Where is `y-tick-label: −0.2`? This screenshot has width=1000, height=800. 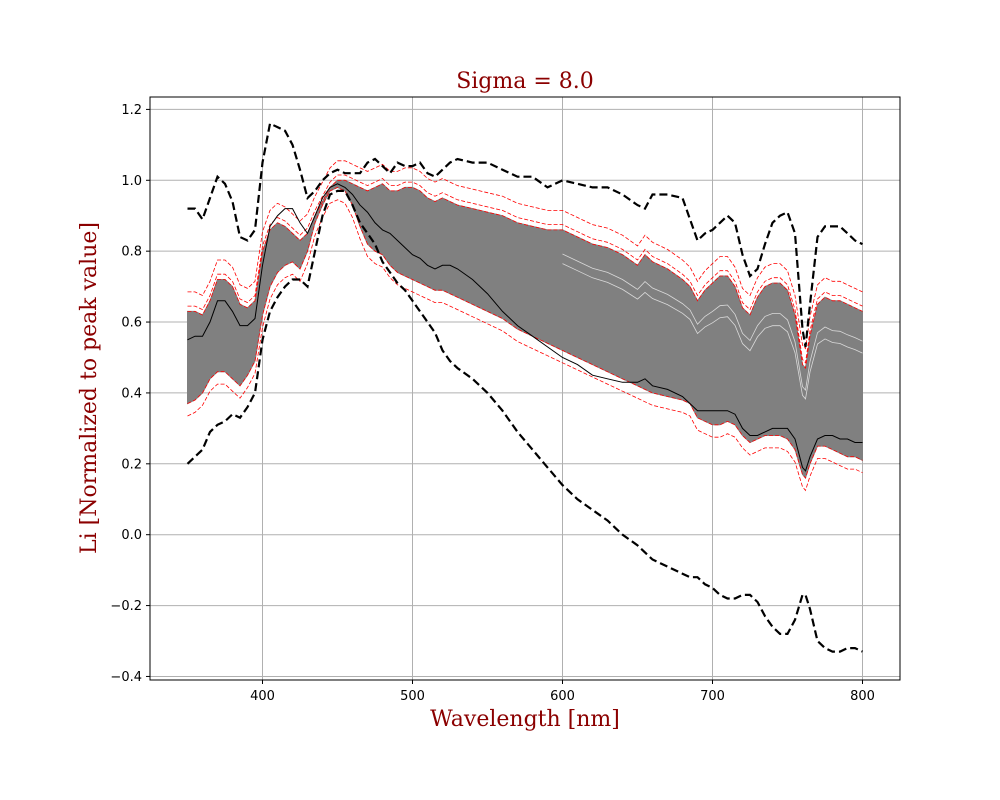 y-tick-label: −0.2 is located at coordinates (126, 606).